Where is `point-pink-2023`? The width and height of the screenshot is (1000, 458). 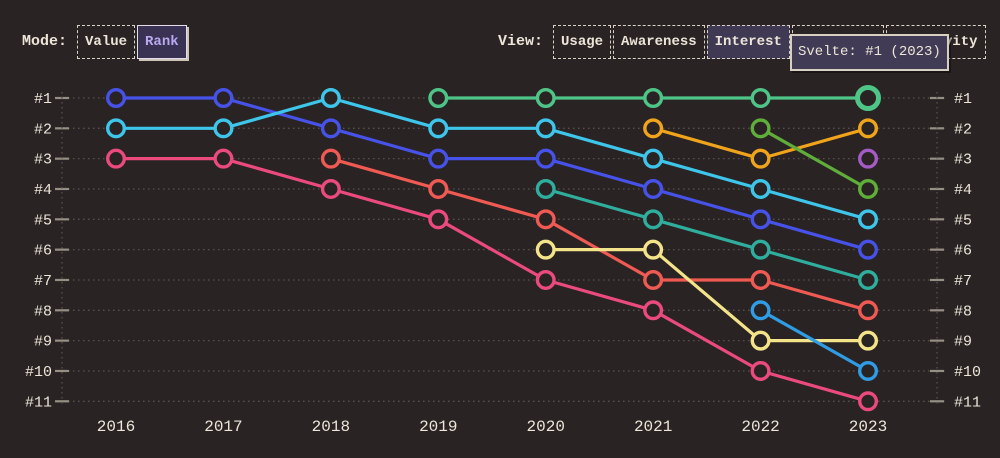
point-pink-2023 is located at coordinates (868, 401).